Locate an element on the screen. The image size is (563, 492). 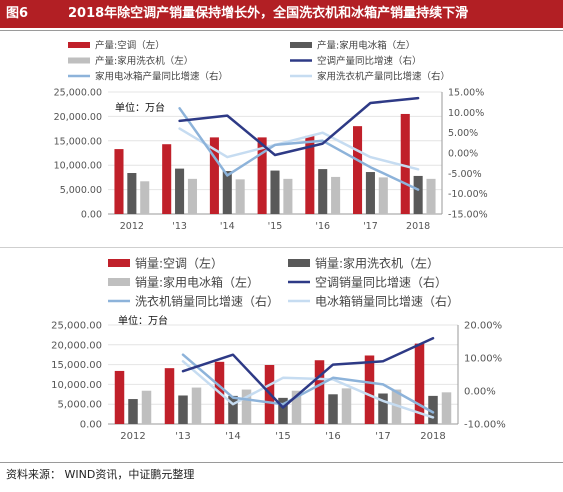
legend-label-1: 产量:家用电冰箱（左） is located at coordinates (366, 46).